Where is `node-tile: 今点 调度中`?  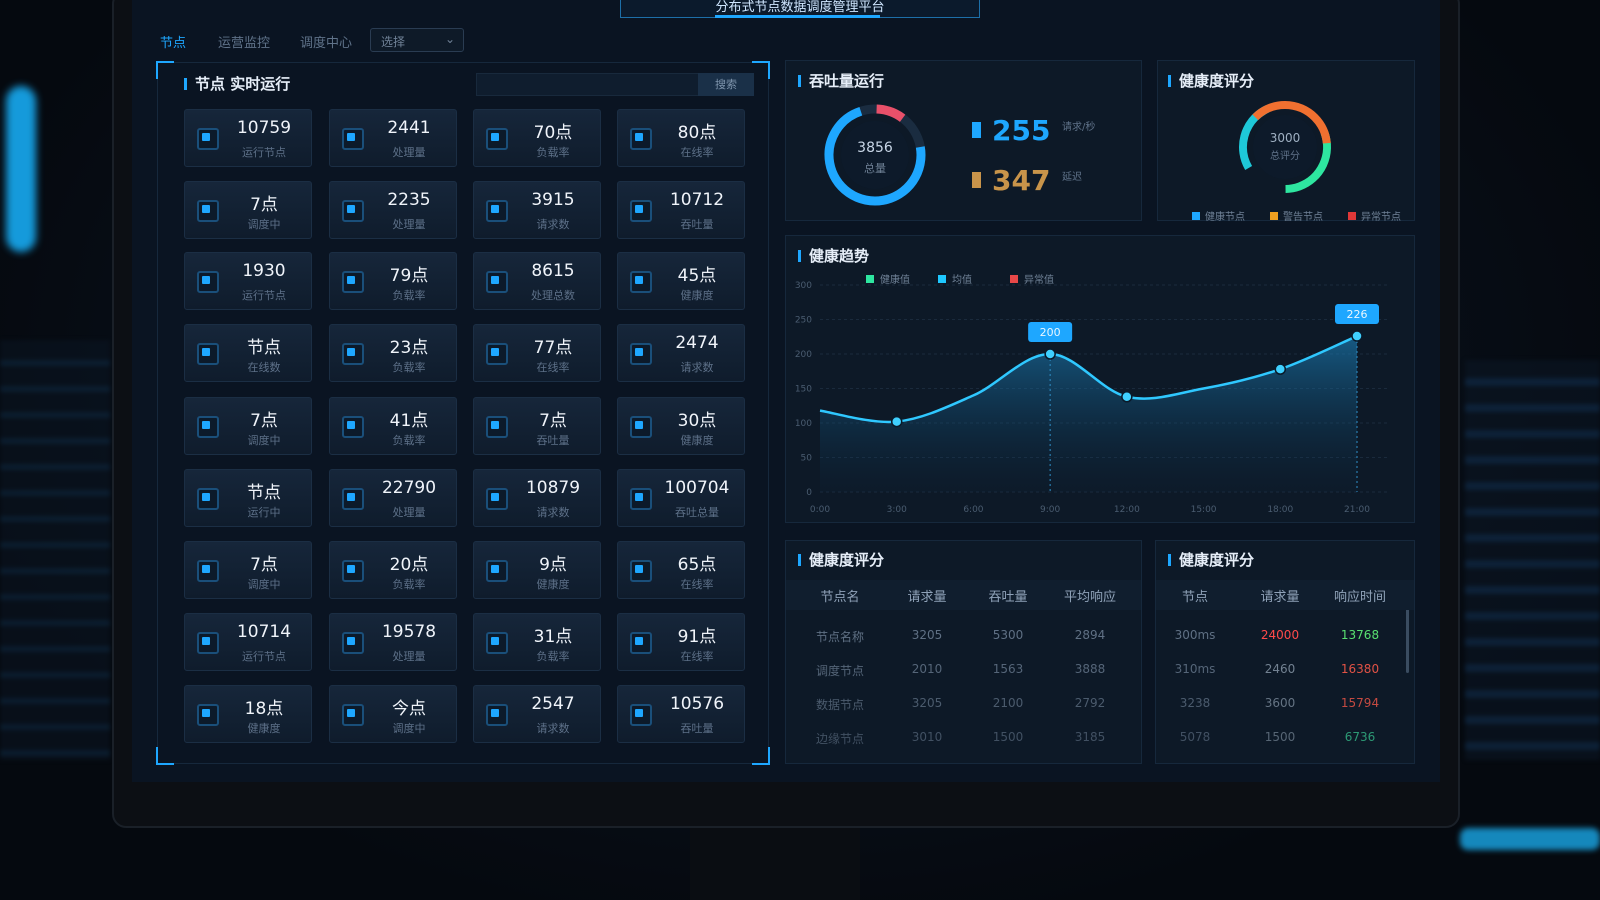 node-tile: 今点 调度中 is located at coordinates (393, 714).